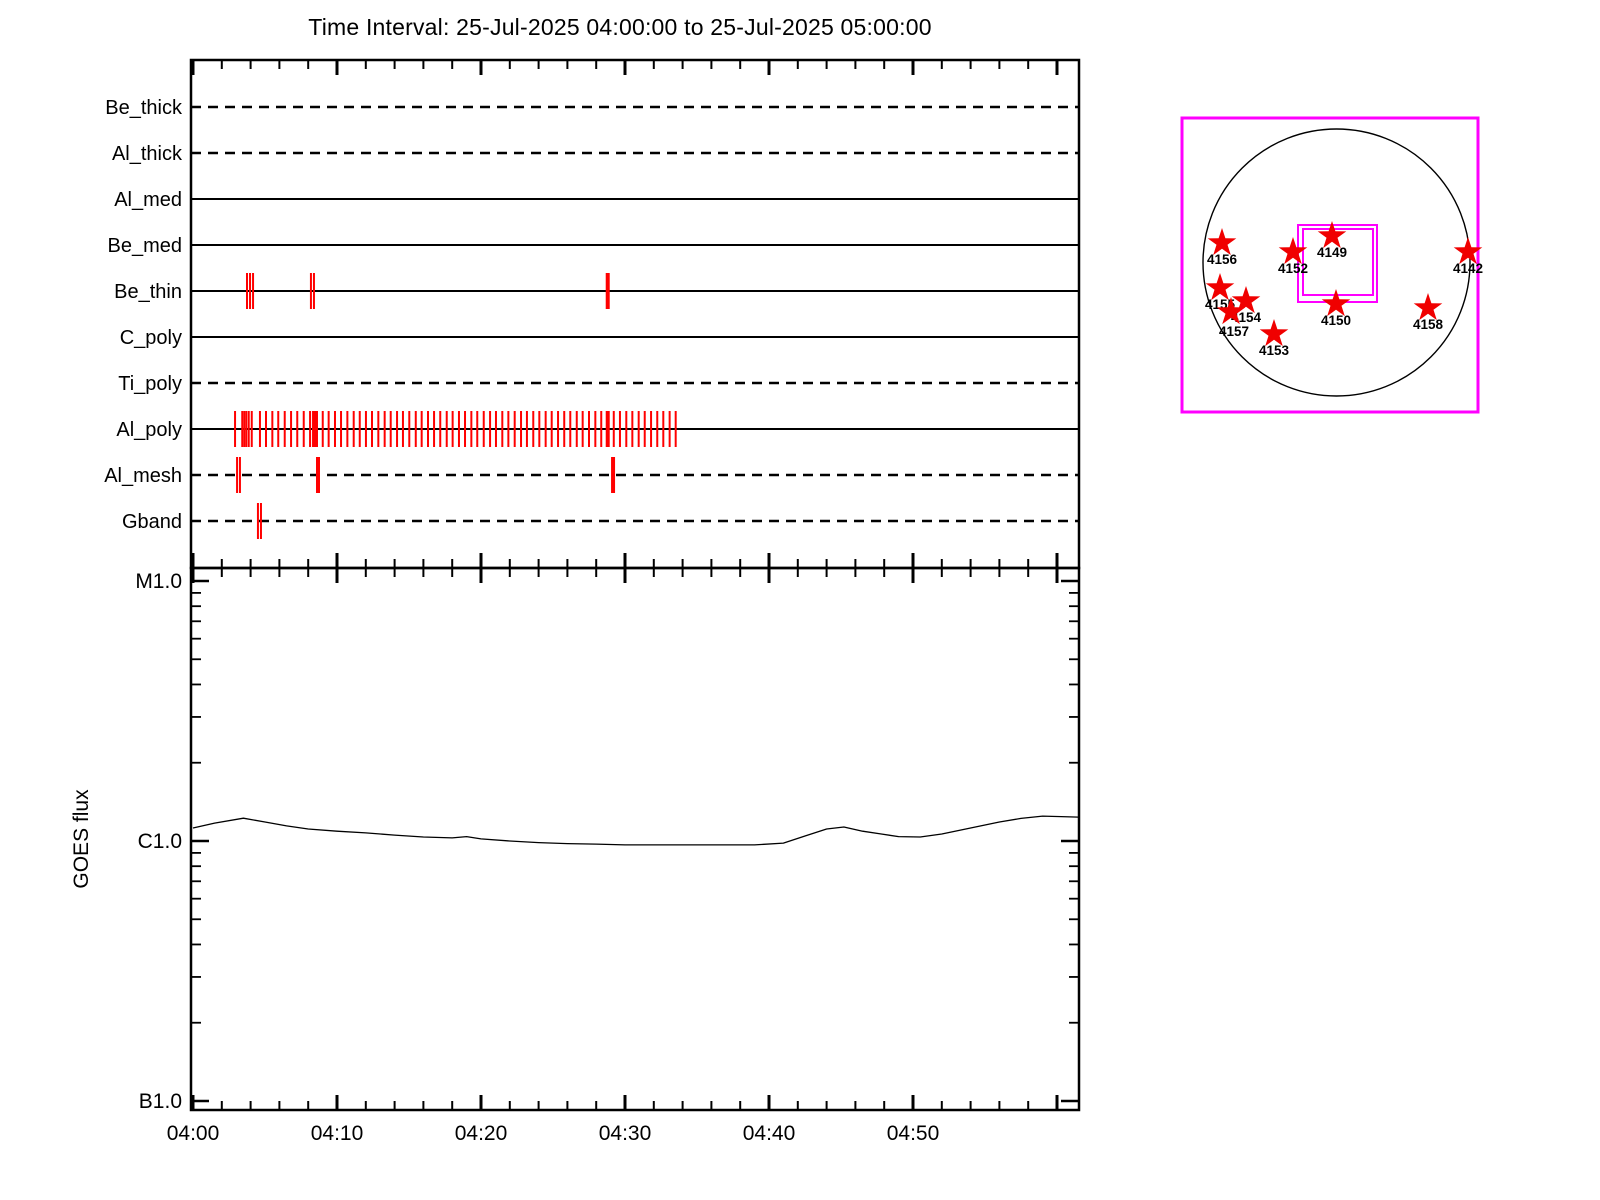 This screenshot has width=1600, height=1200. What do you see at coordinates (147, 154) in the screenshot?
I see `filter-row-label: Al_thick` at bounding box center [147, 154].